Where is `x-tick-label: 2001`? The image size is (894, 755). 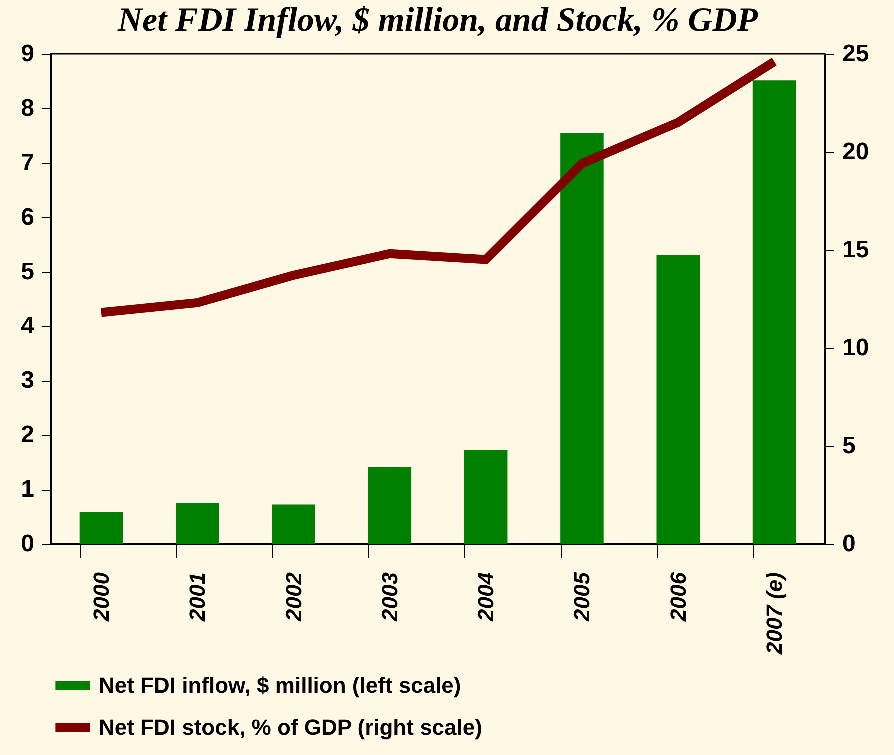
x-tick-label: 2001 is located at coordinates (197, 597).